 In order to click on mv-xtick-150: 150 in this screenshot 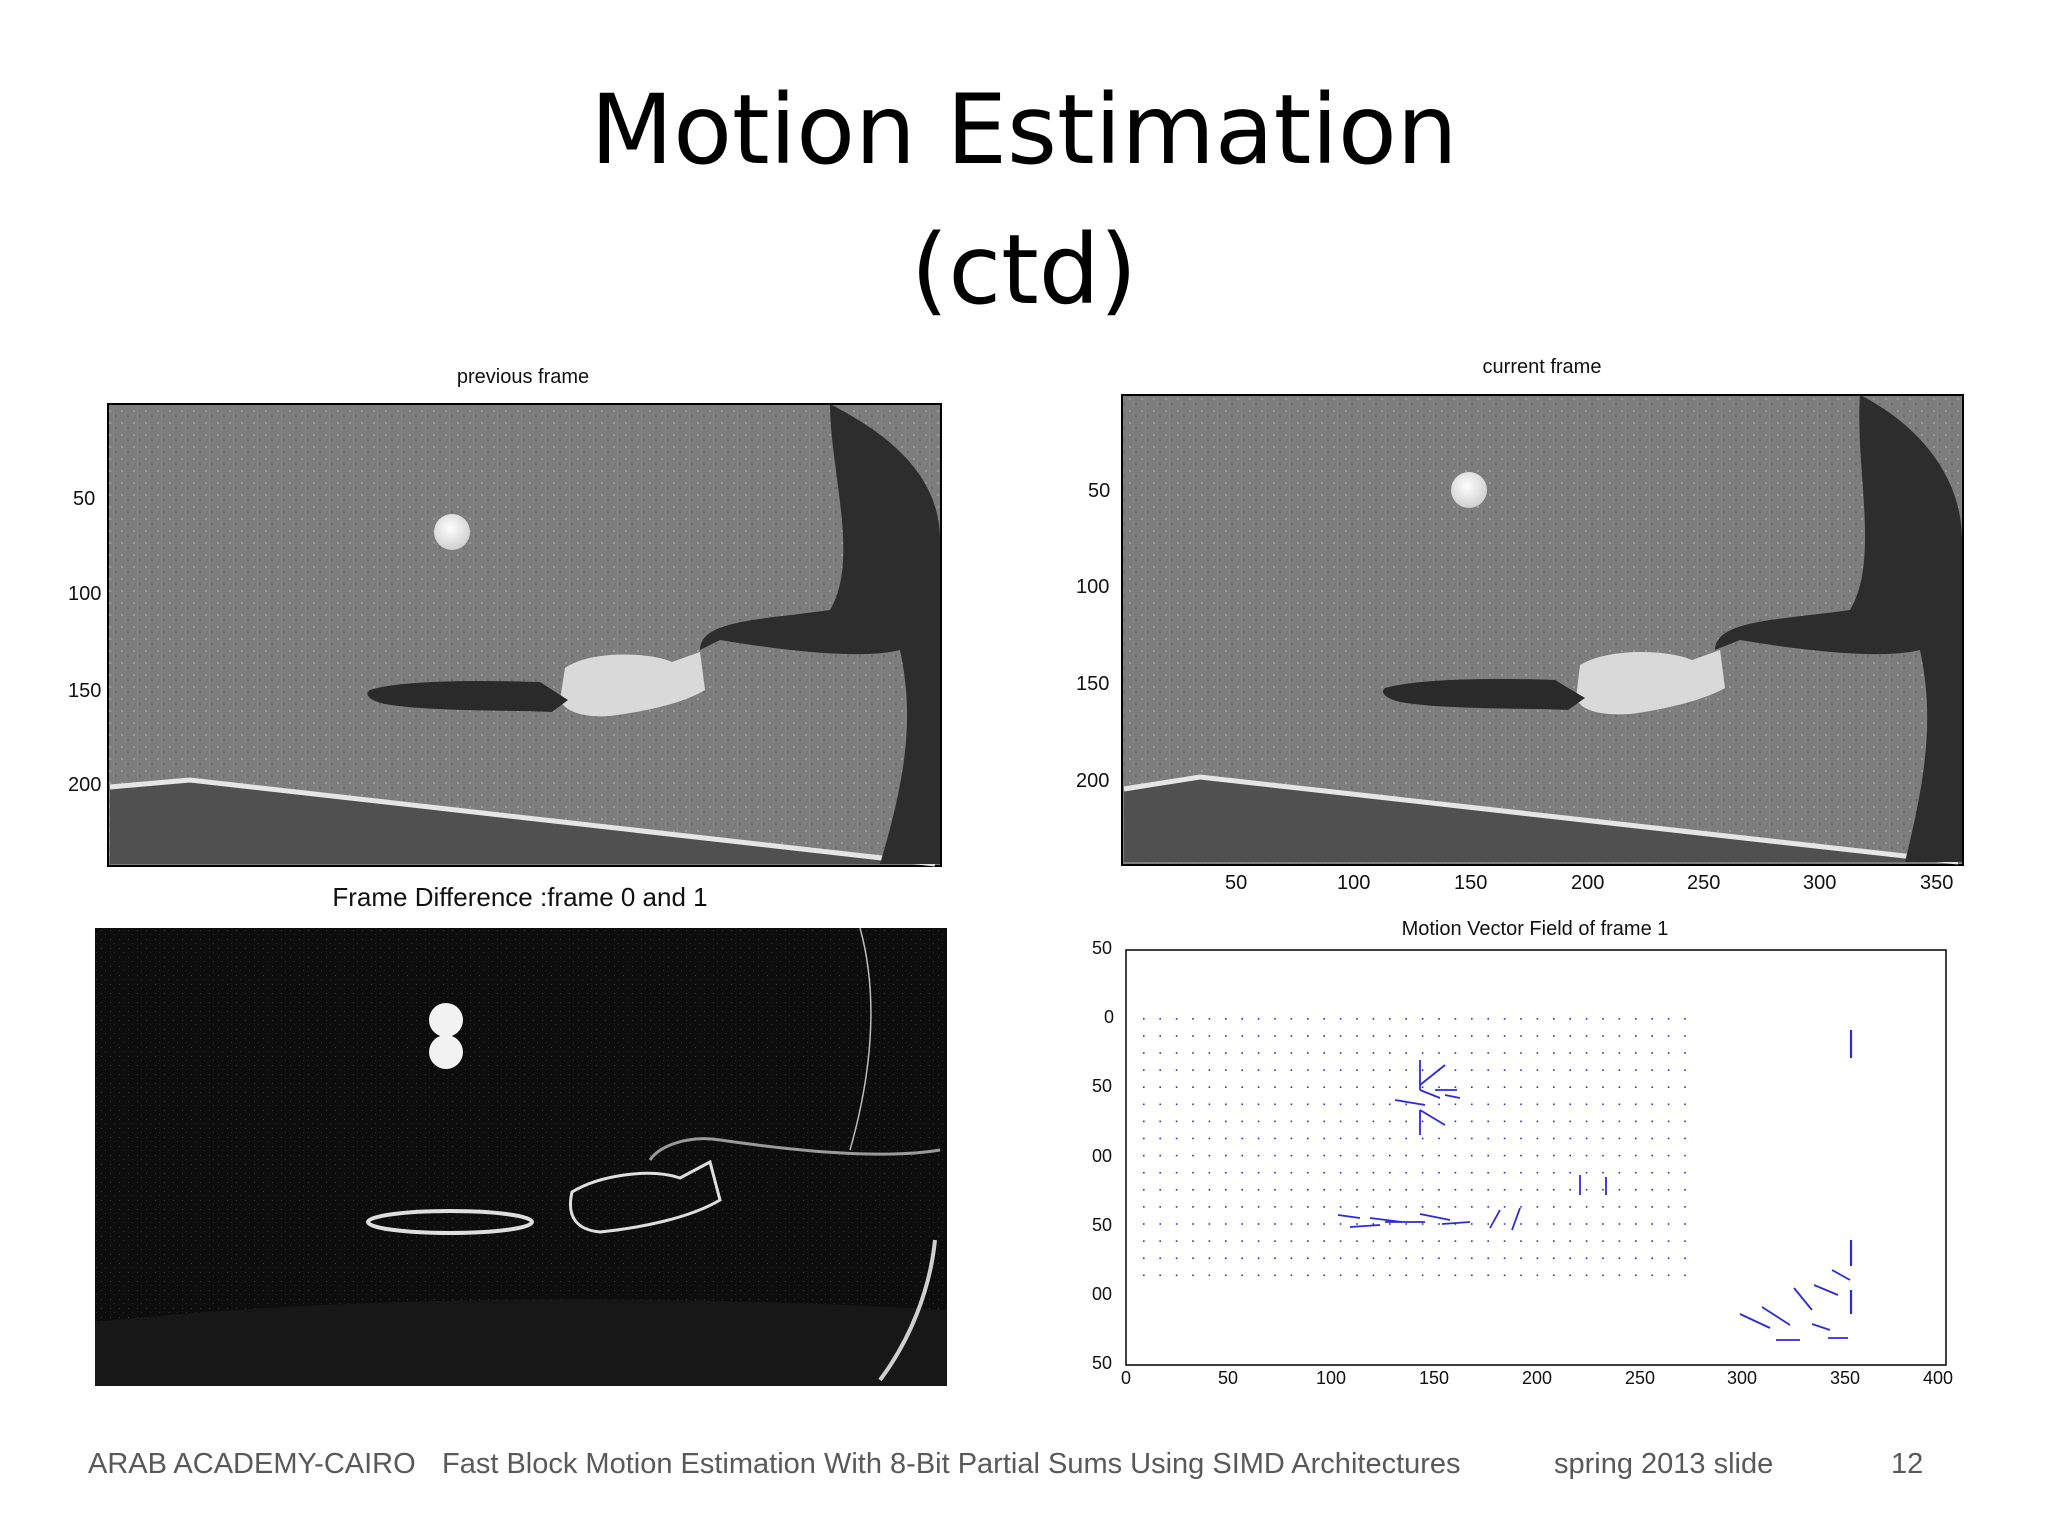, I will do `click(1434, 1378)`.